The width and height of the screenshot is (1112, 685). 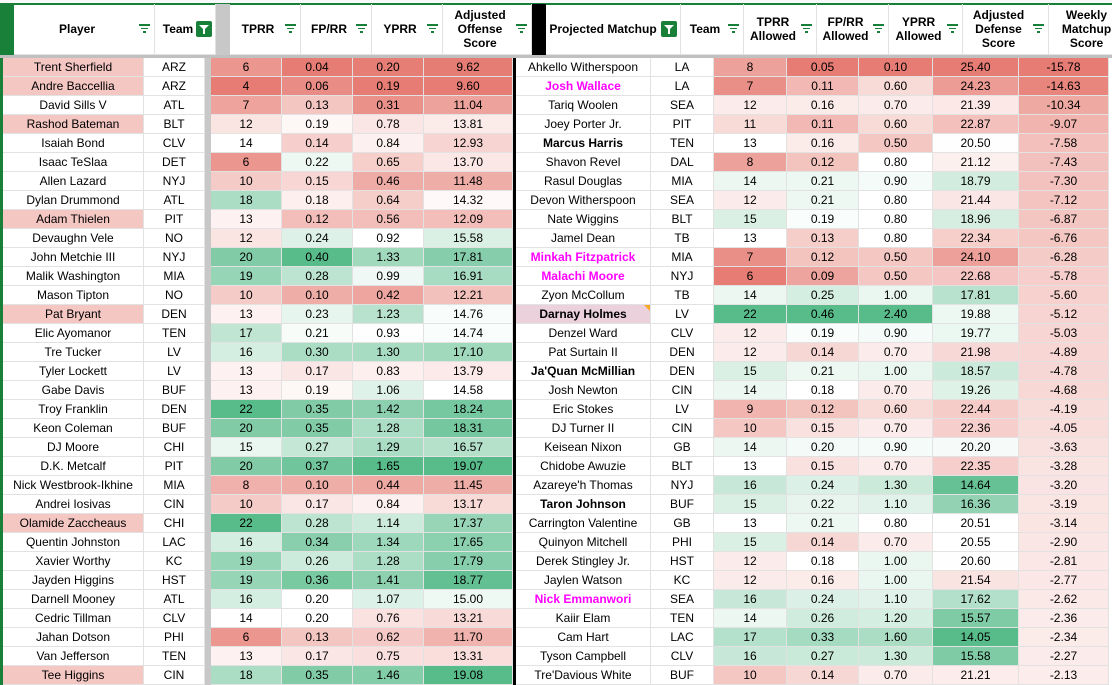 I want to click on header-fprr-allowed: FP/RR Allowed, so click(x=853, y=29).